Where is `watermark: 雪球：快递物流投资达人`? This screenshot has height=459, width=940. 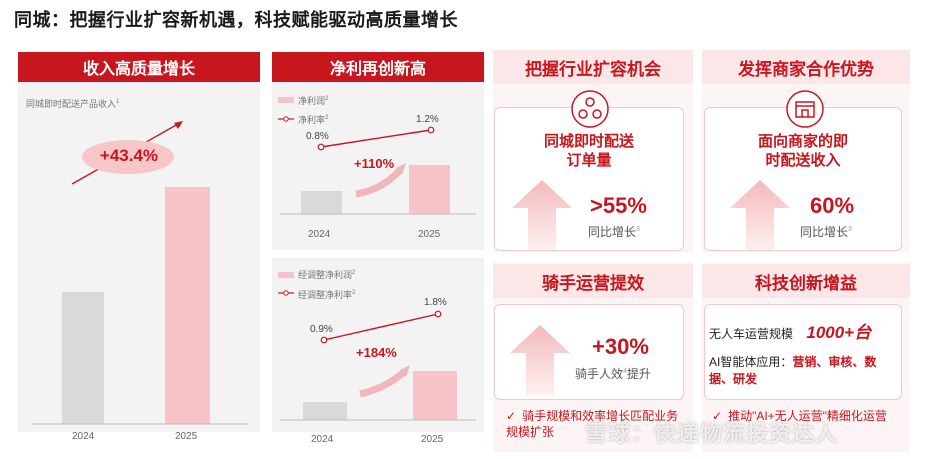
watermark: 雪球：快递物流投资达人 is located at coordinates (712, 433).